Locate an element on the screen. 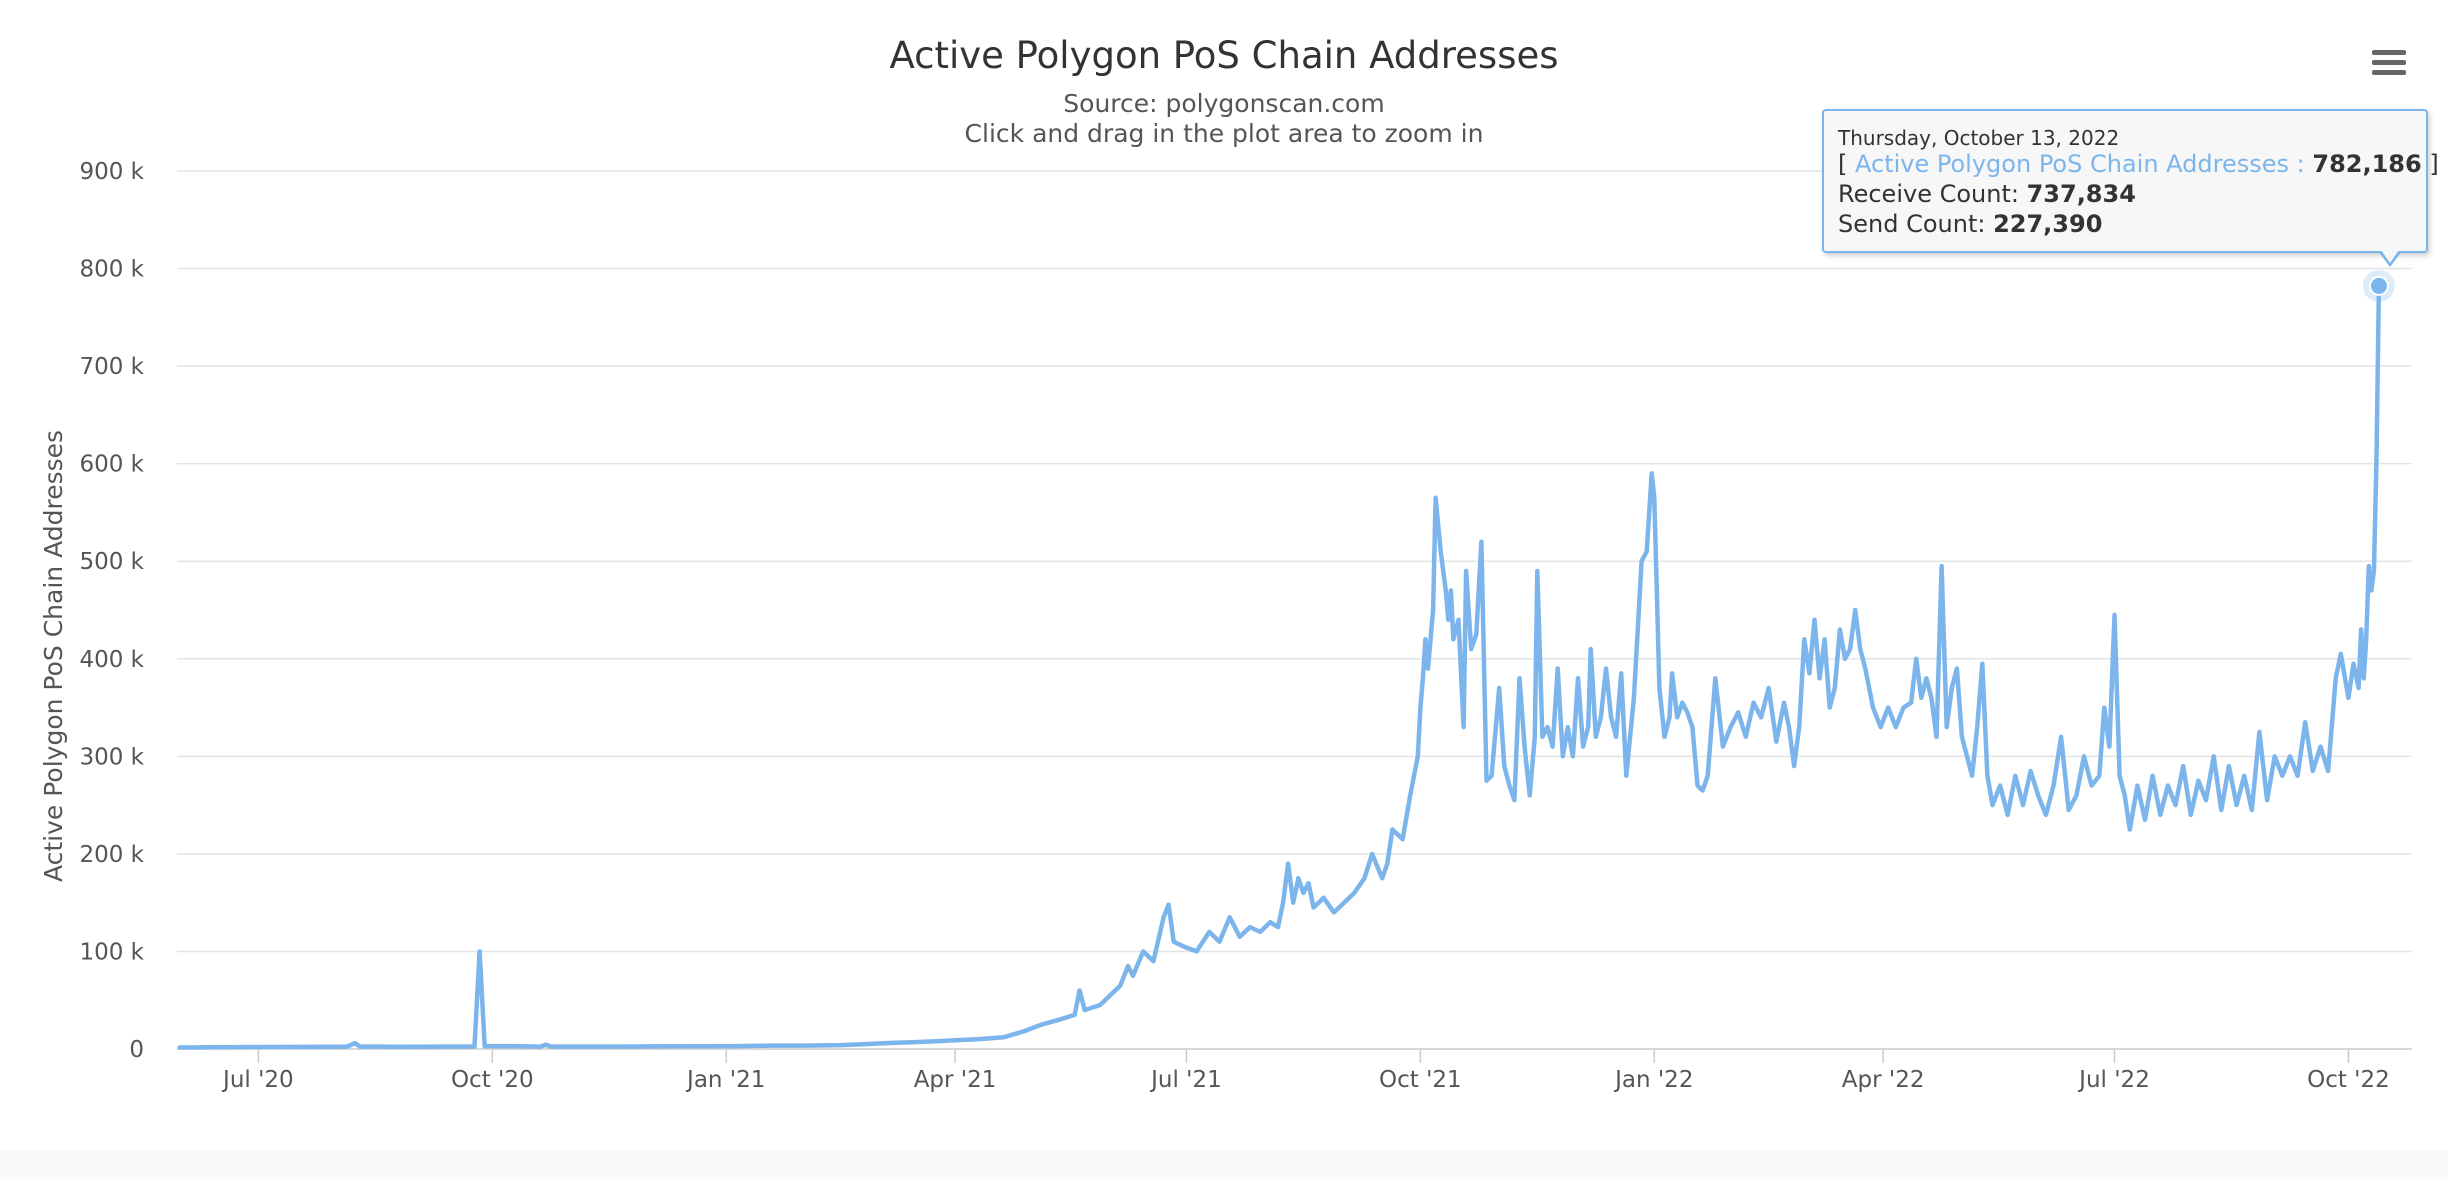 This screenshot has width=2448, height=1180. chart-subtitle: Source: polygonscan.com is located at coordinates (1223, 103).